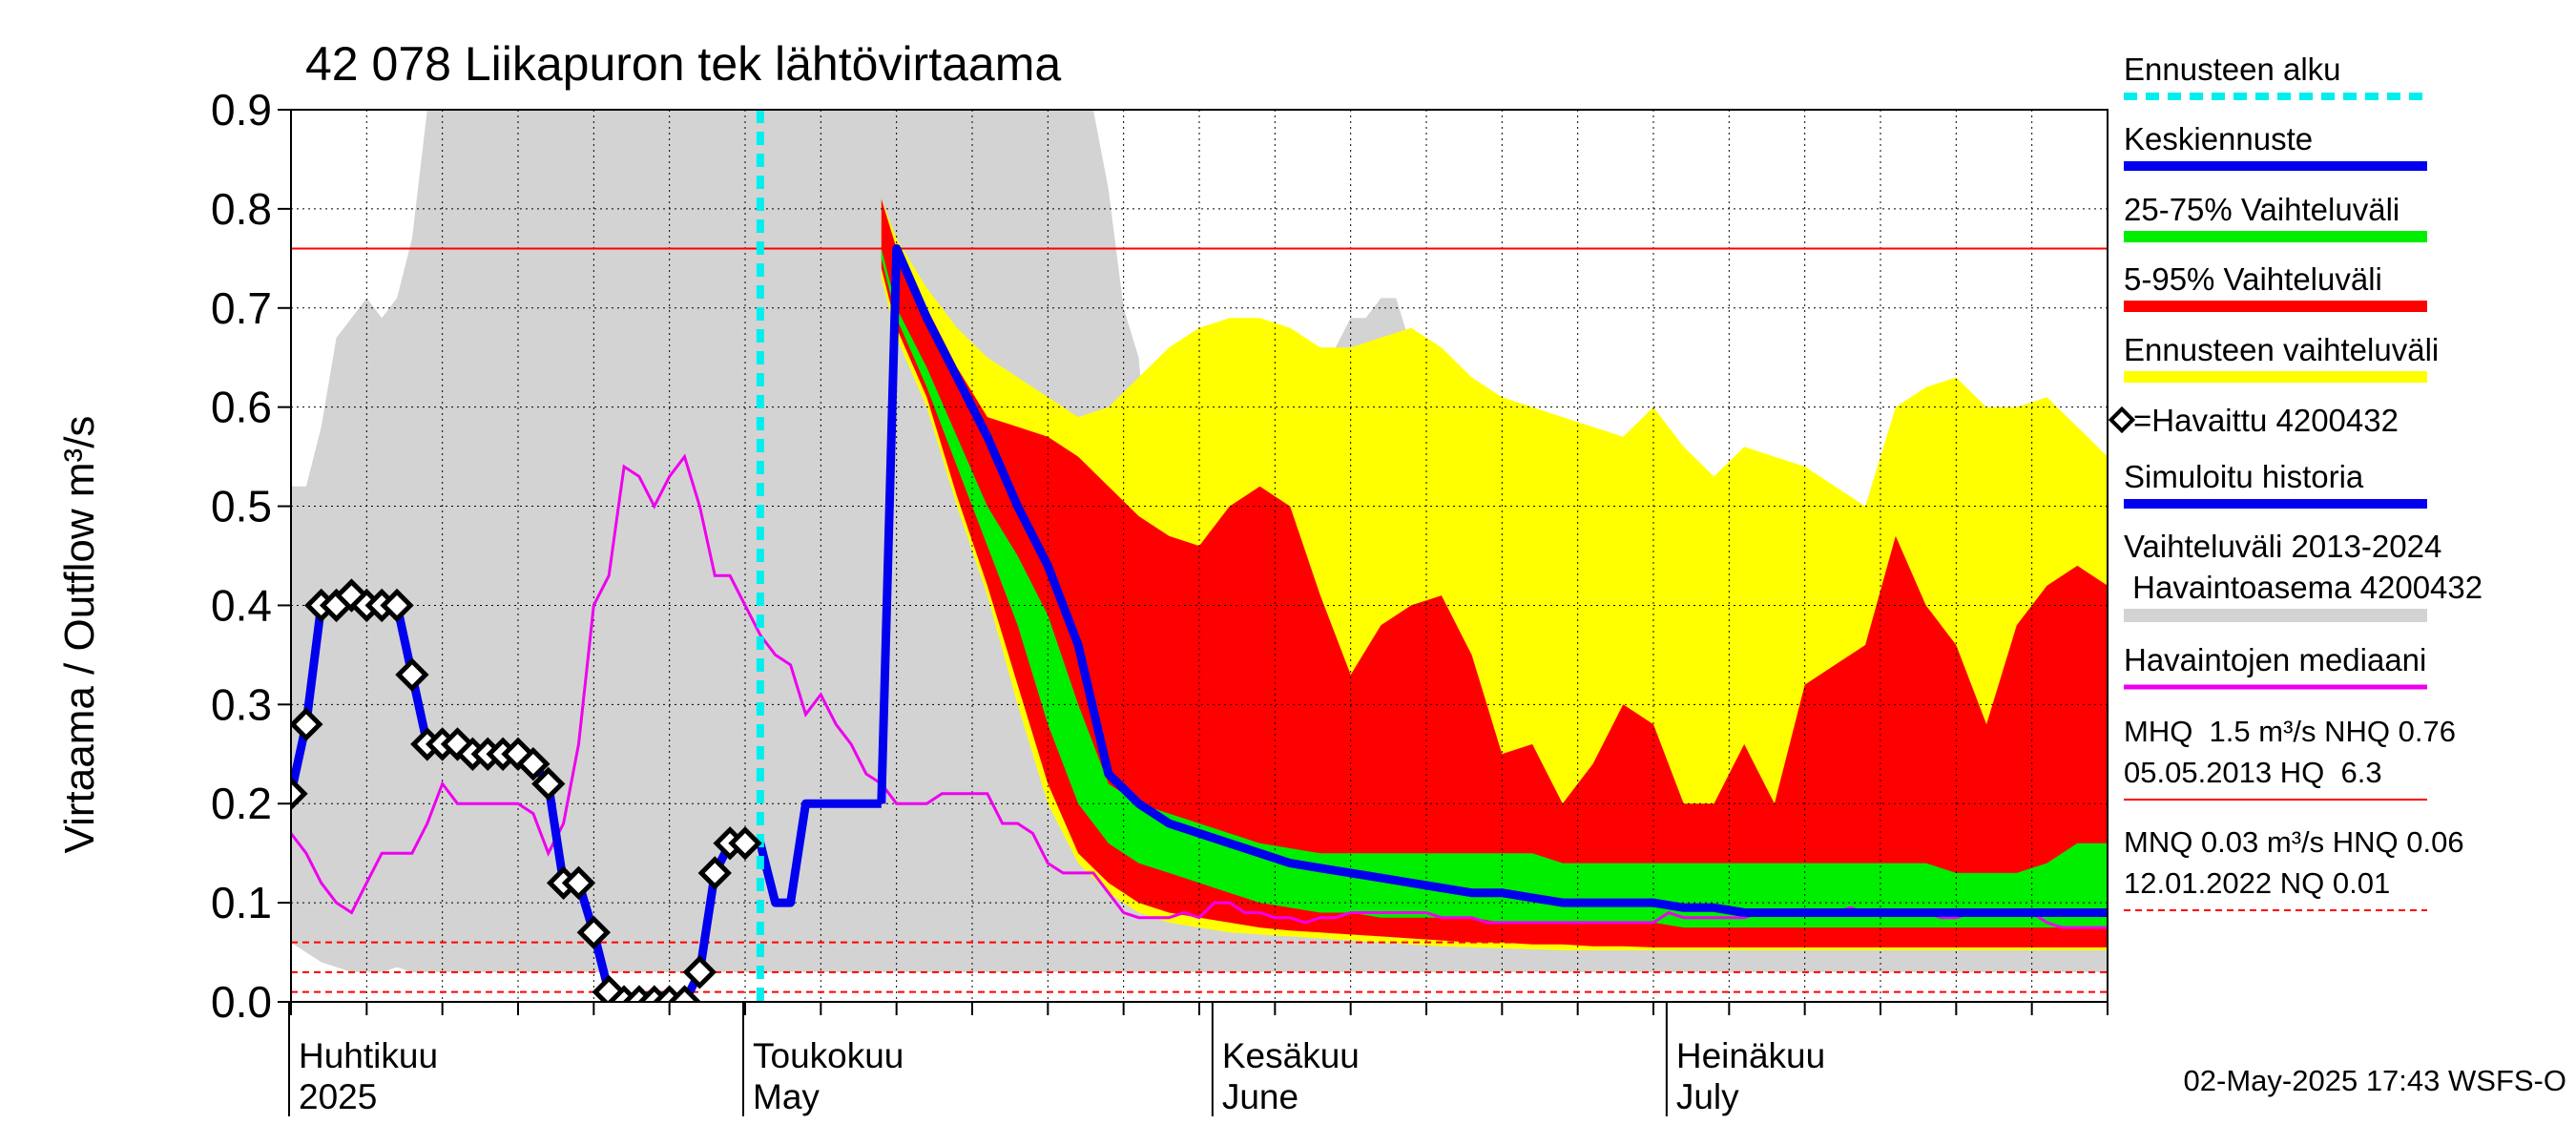 Image resolution: width=2576 pixels, height=1145 pixels. Describe the element at coordinates (2282, 546) in the screenshot. I see `legend-history-label-1: Vaihteluväli 2013-2024` at that location.